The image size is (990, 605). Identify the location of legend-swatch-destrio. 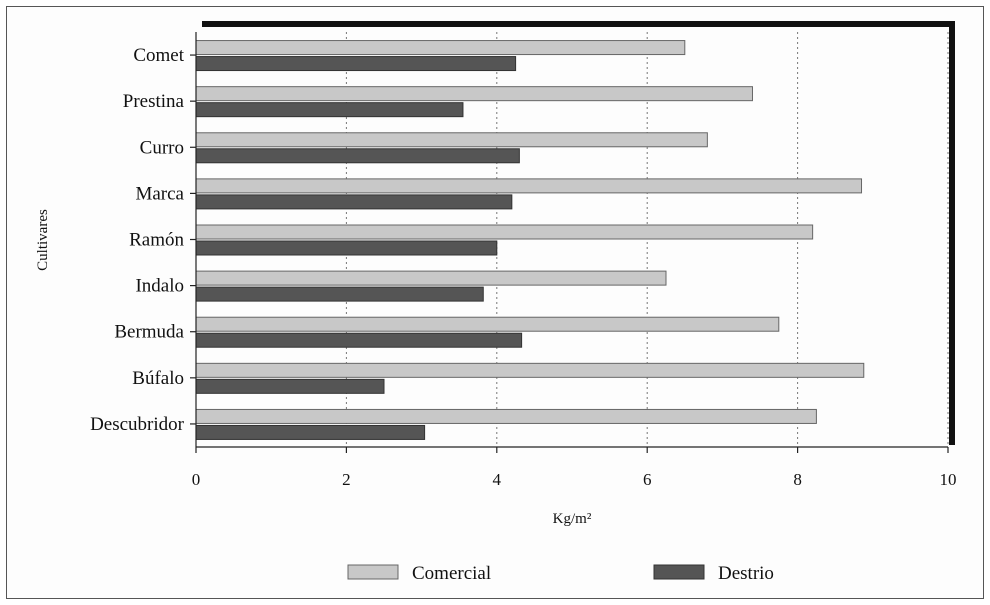
(679, 572).